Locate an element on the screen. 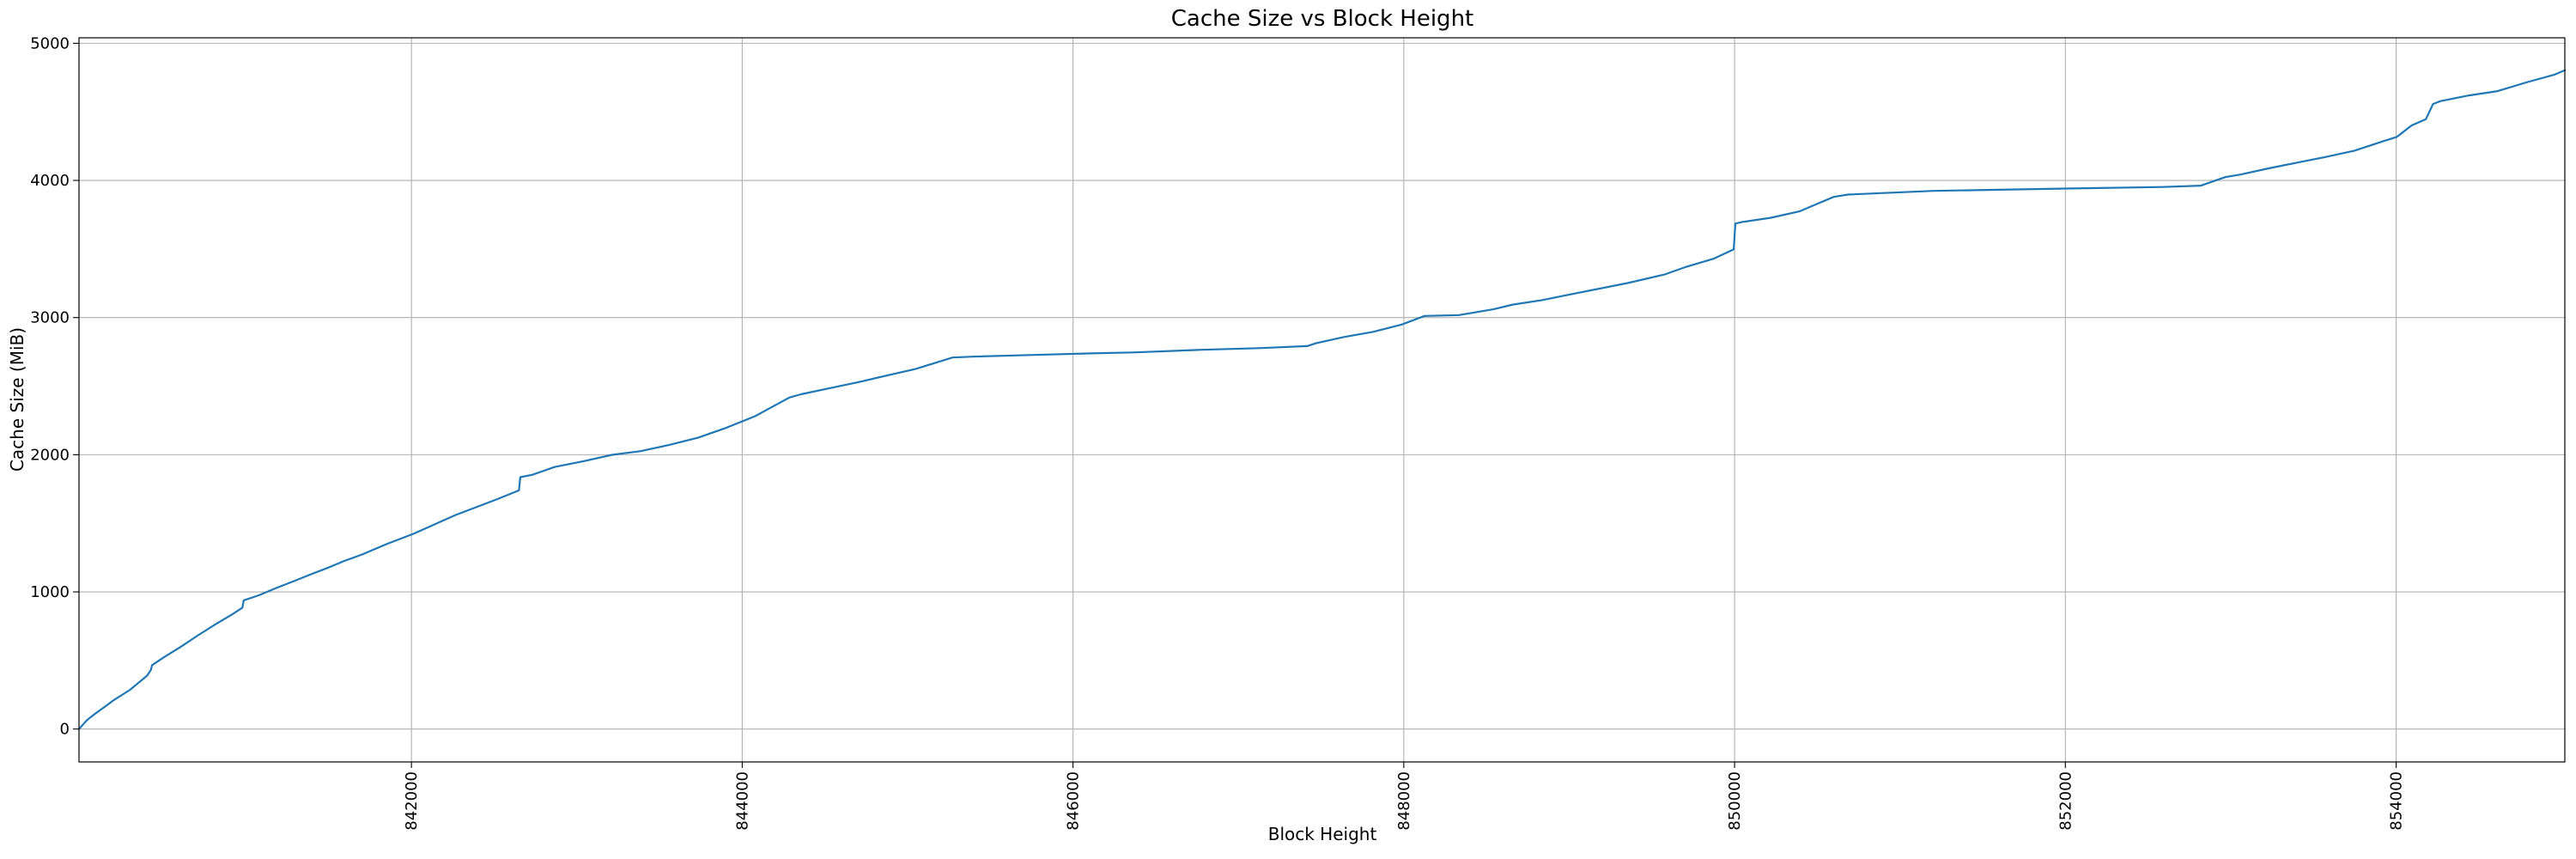  x-tick-label: 844000 is located at coordinates (742, 801).